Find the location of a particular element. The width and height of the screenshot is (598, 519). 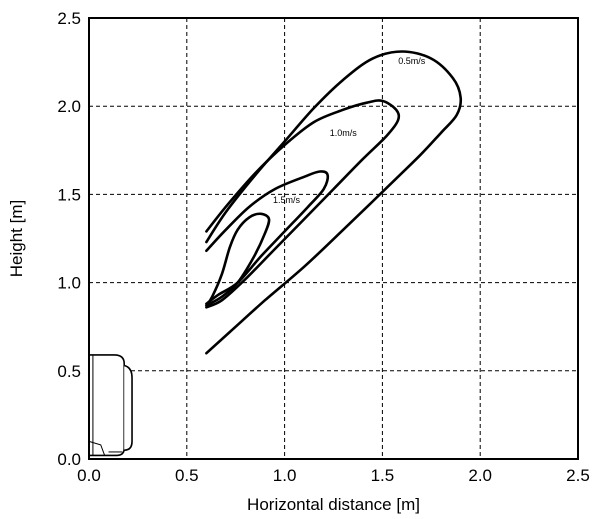

indoor-unit-drawing is located at coordinates (110, 405).